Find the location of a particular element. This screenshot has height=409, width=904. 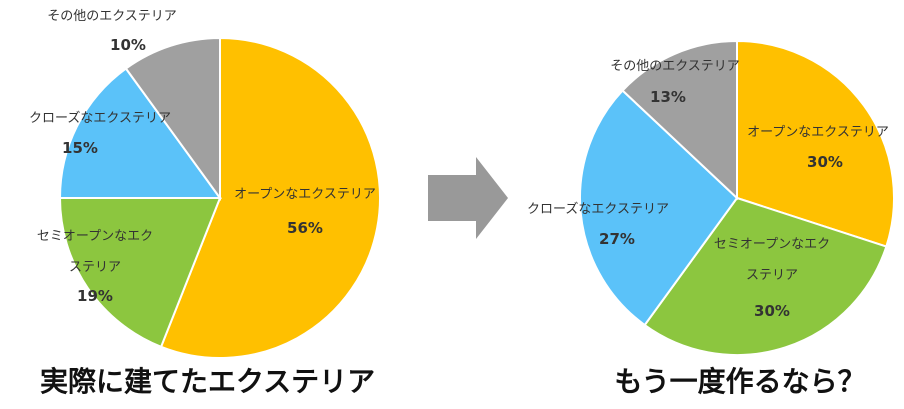

slice-percent-label: 13% is located at coordinates (668, 97).